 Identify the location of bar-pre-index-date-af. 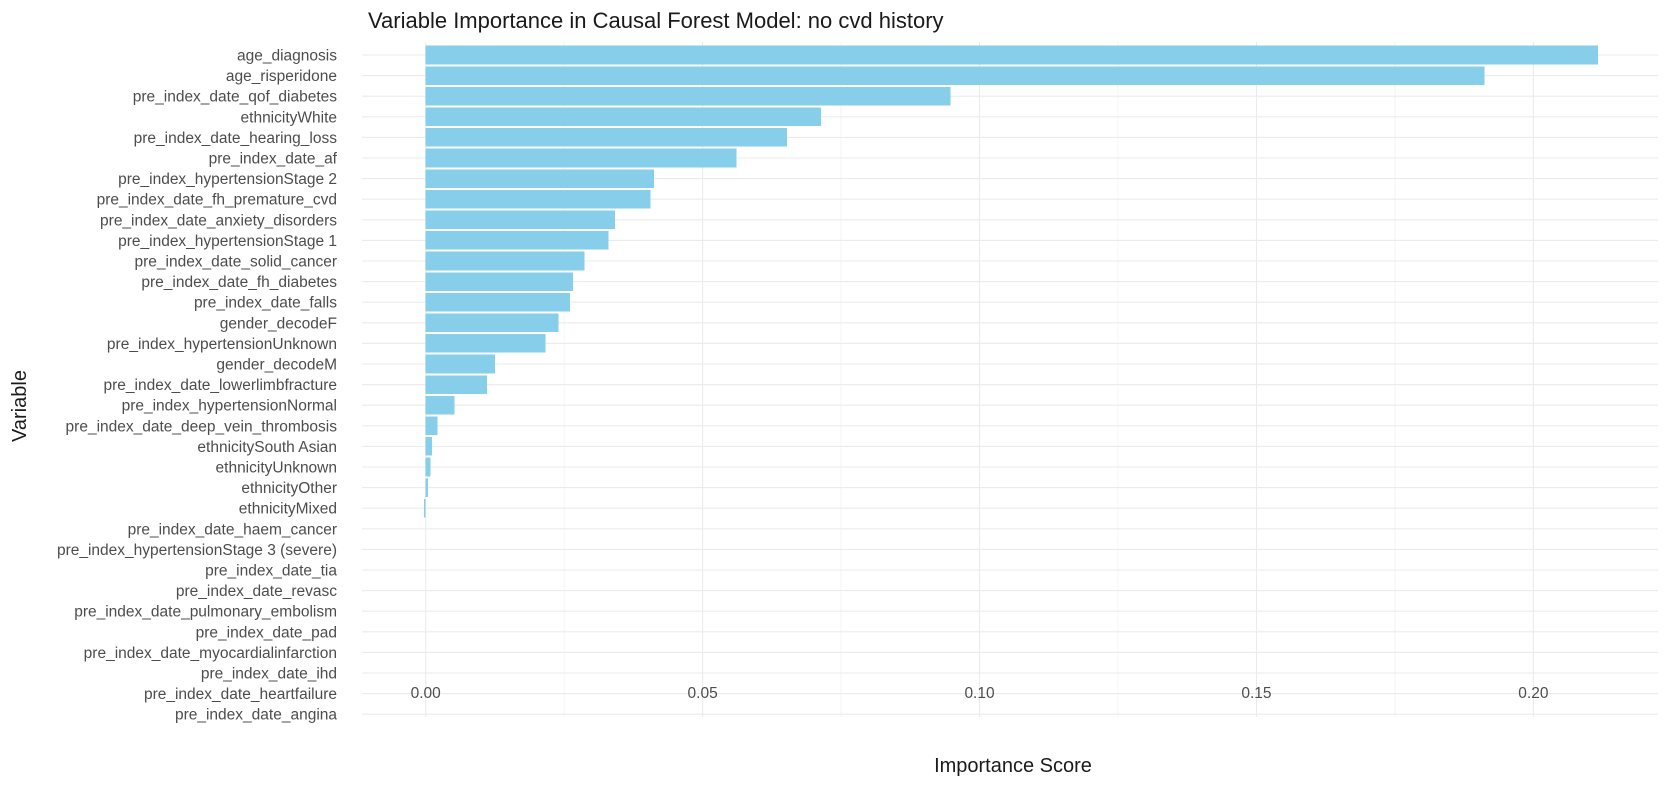
(581, 158).